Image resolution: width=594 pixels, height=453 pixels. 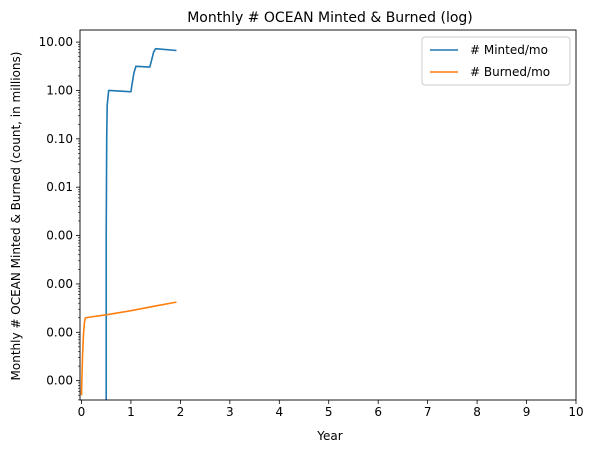 What do you see at coordinates (131, 412) in the screenshot?
I see `x-tick-label: 1` at bounding box center [131, 412].